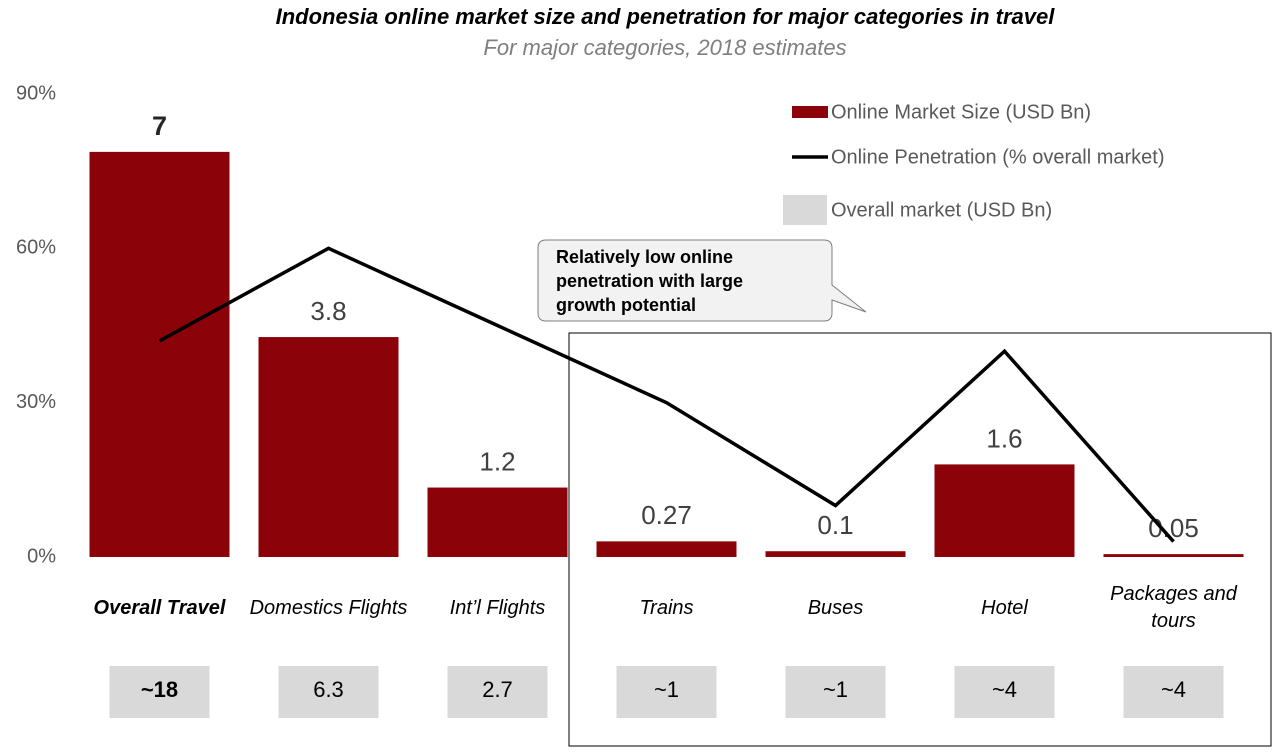  Describe the element at coordinates (41, 556) in the screenshot. I see `y-tick-label: 0%` at that location.